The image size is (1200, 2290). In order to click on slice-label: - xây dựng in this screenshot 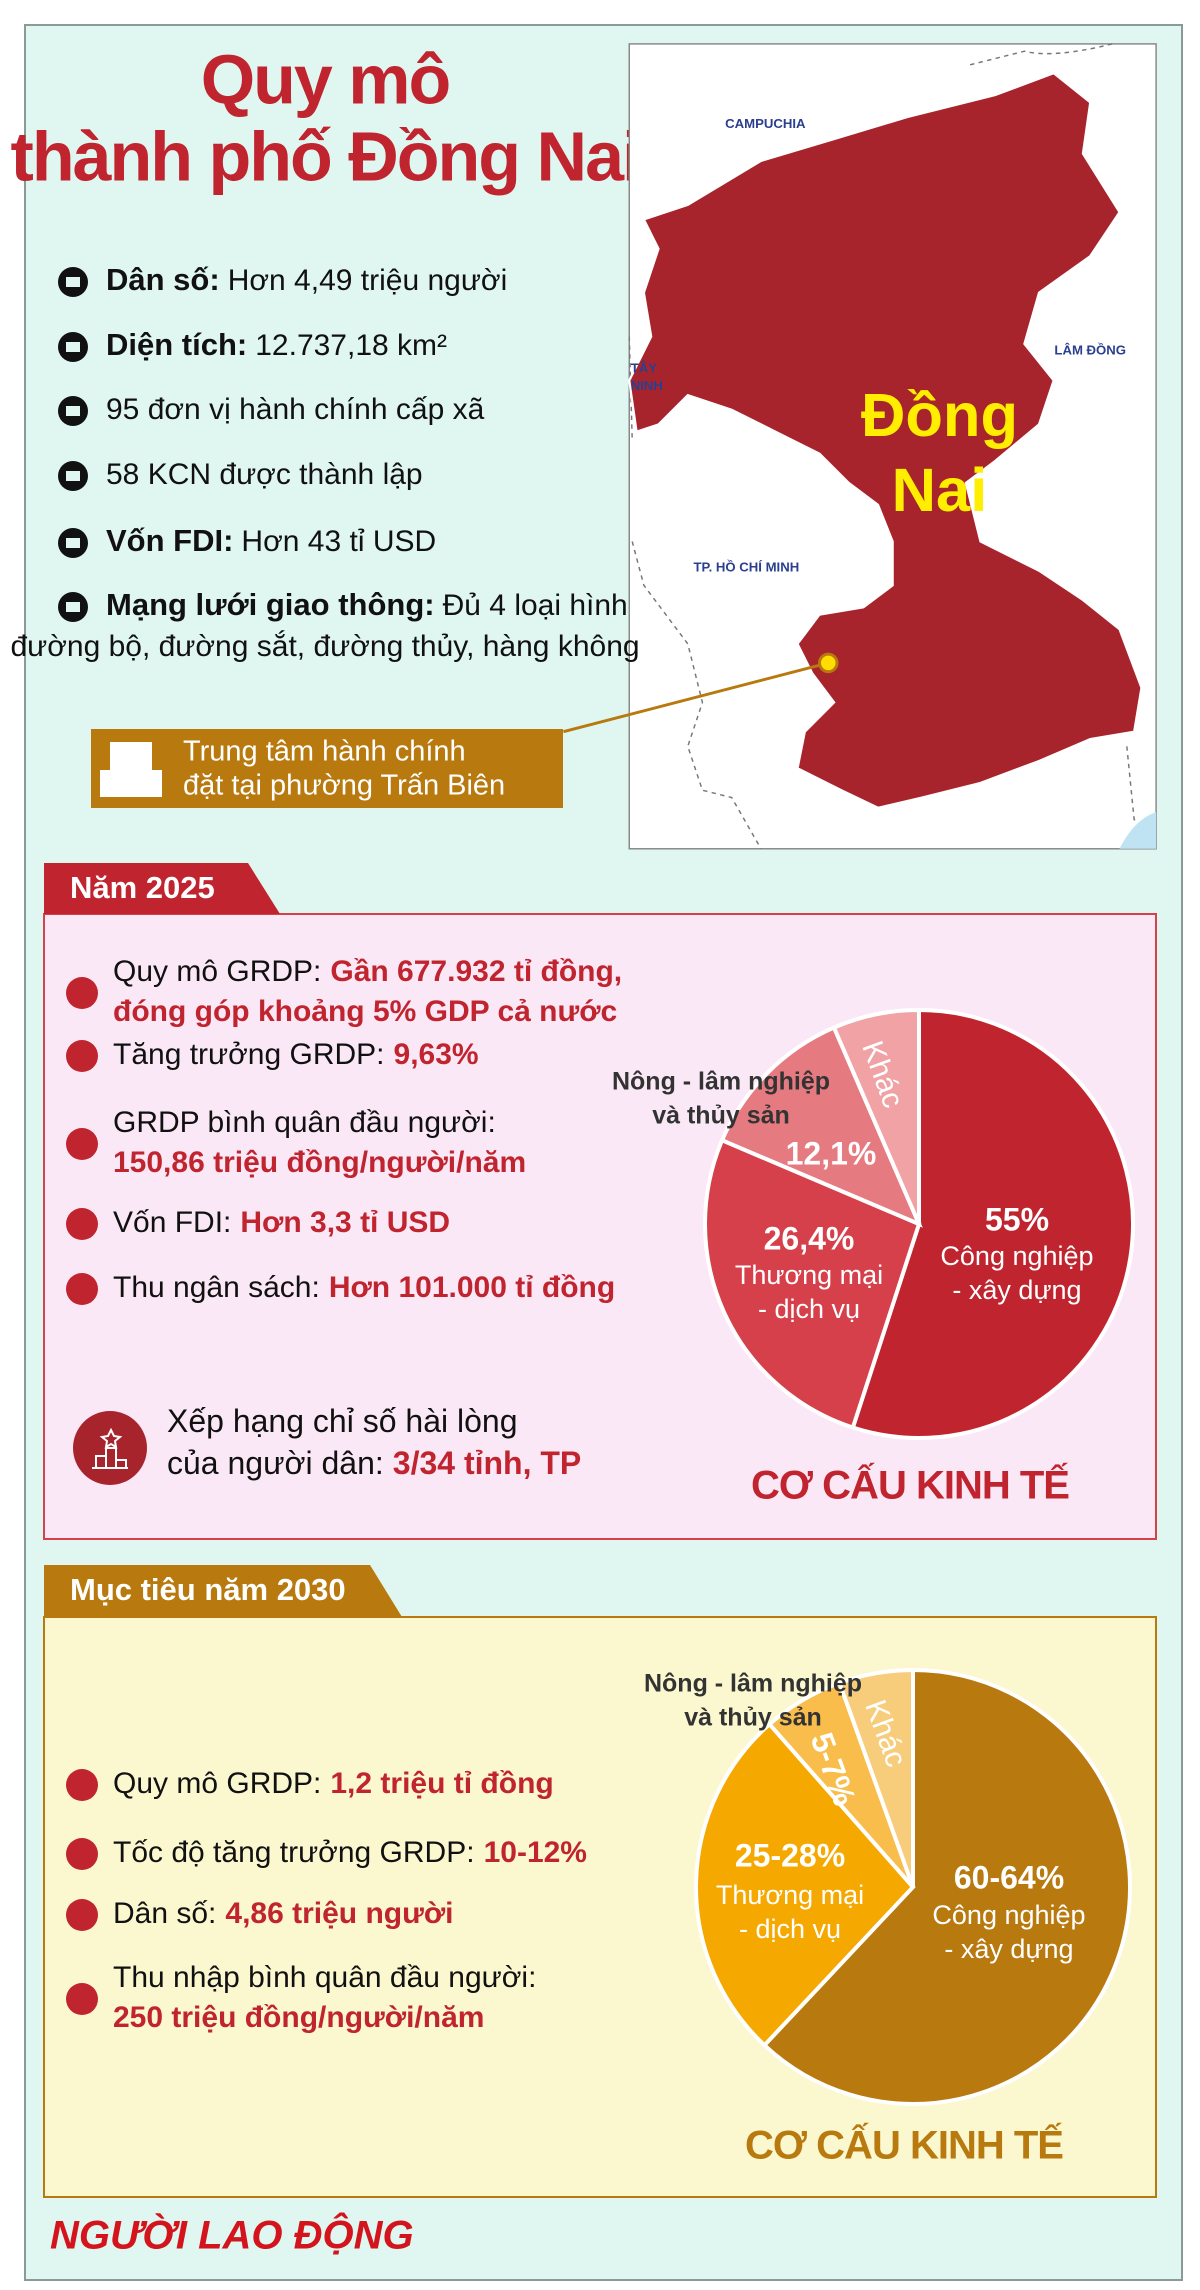, I will do `click(1008, 1949)`.